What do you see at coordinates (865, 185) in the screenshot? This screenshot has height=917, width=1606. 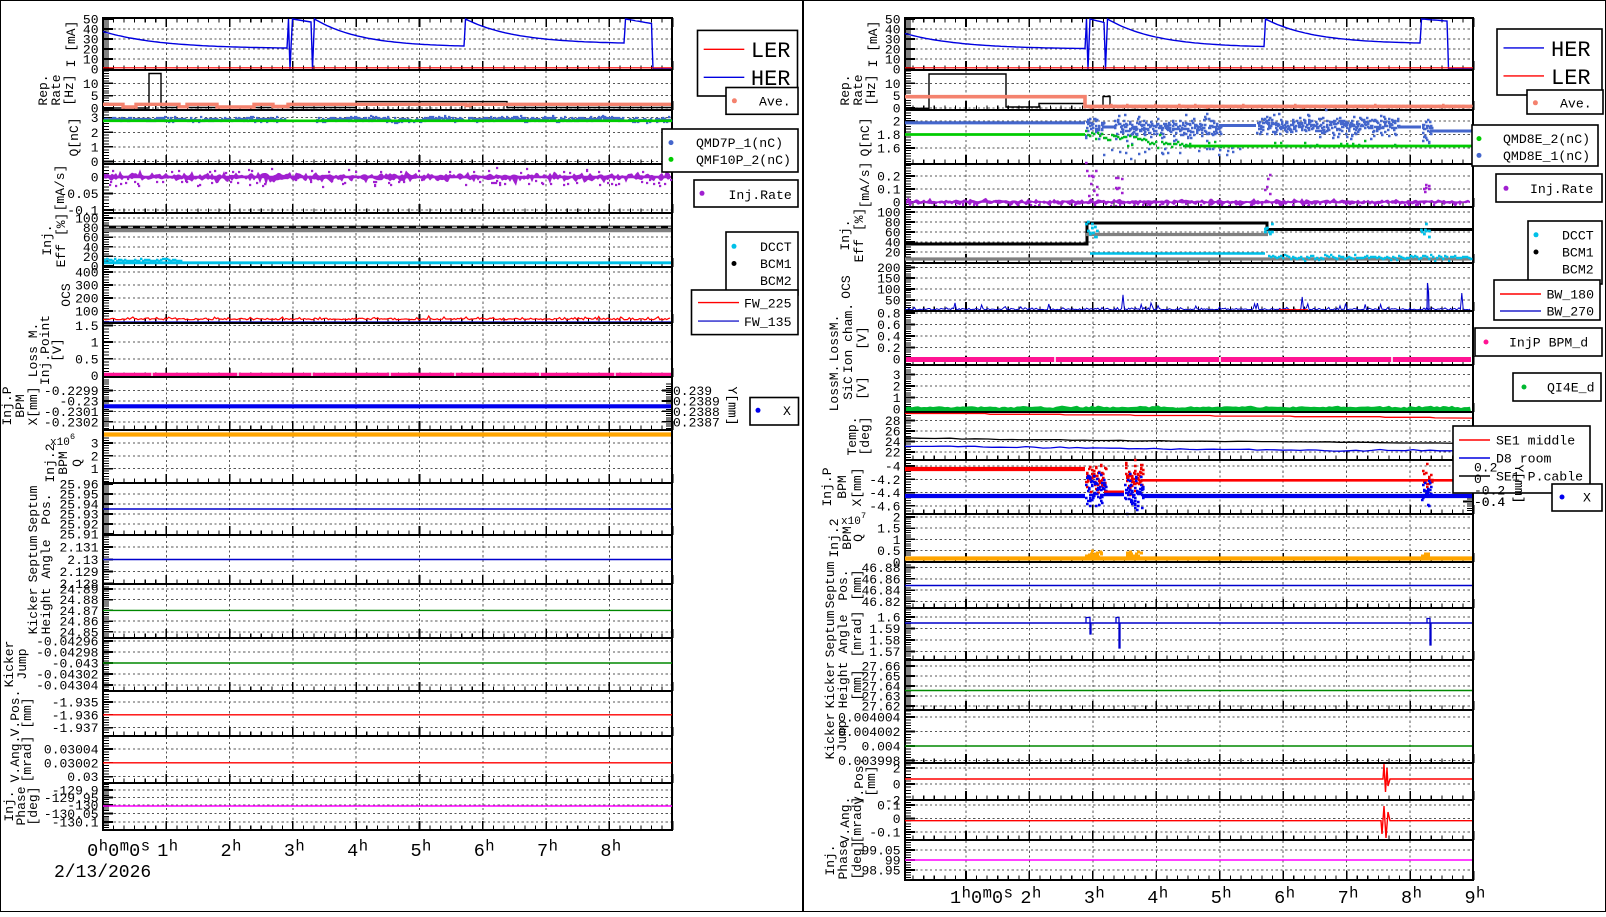 I see `svg-text: [mA/s]` at bounding box center [865, 185].